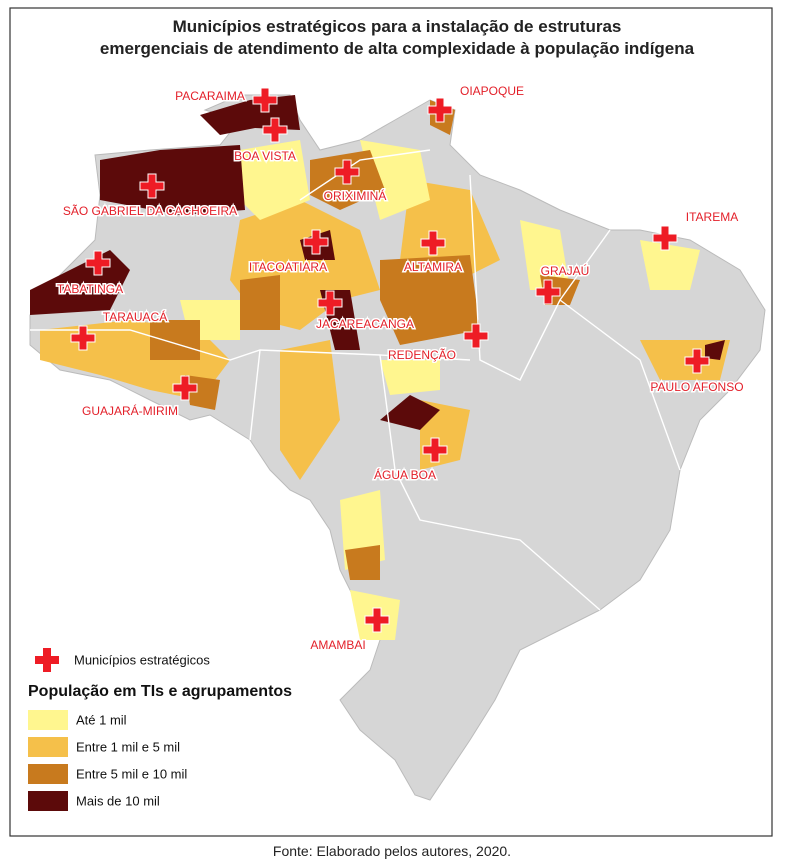 This screenshot has width=785, height=866. I want to click on legend-label: Entre 5 mil e 10 mil, so click(131, 773).